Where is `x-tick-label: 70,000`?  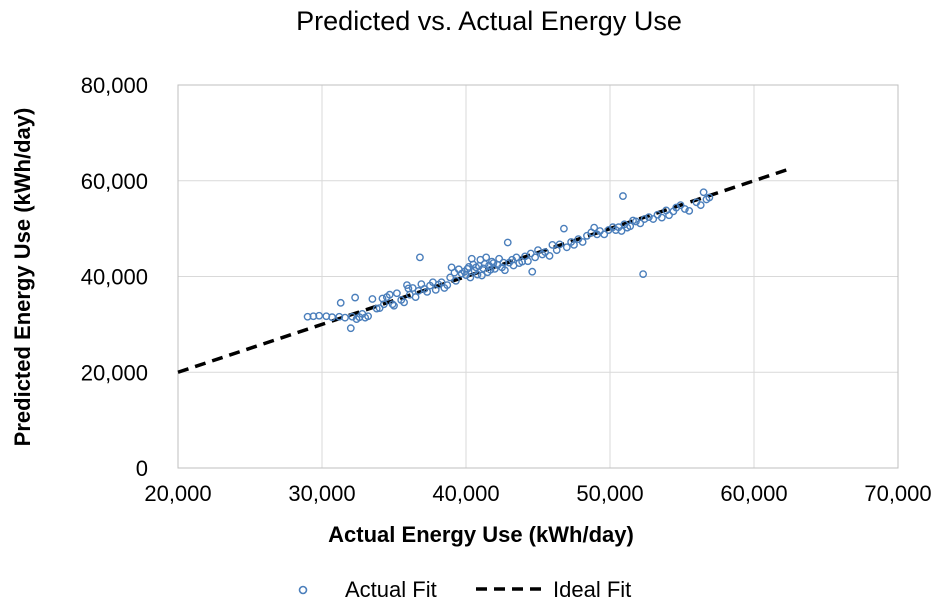 x-tick-label: 70,000 is located at coordinates (897, 493).